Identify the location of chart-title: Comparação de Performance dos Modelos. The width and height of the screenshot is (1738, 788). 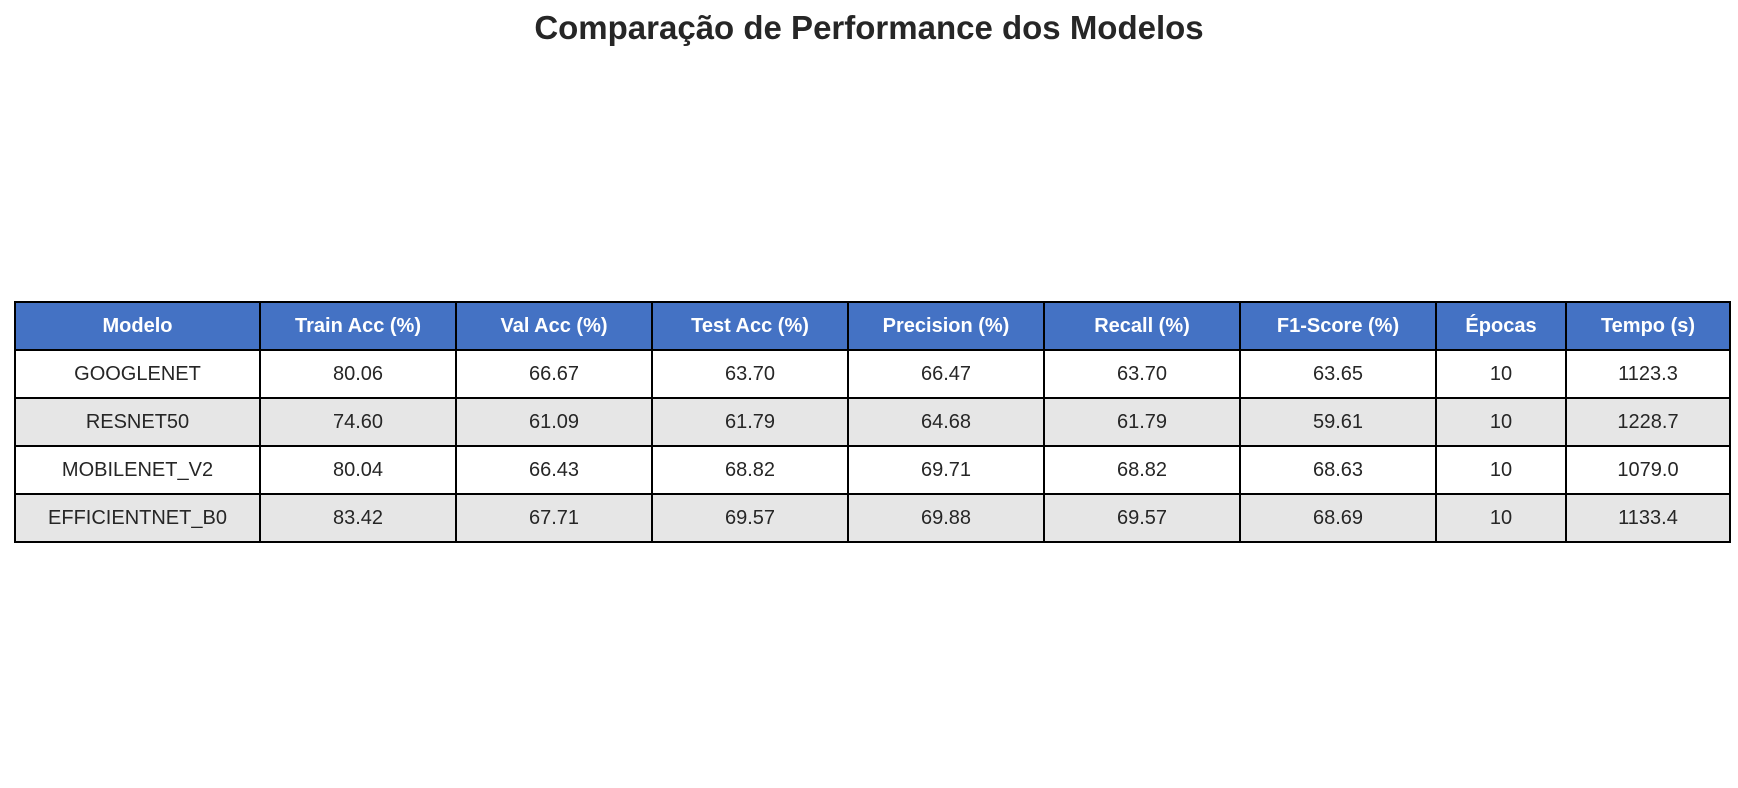
(869, 27).